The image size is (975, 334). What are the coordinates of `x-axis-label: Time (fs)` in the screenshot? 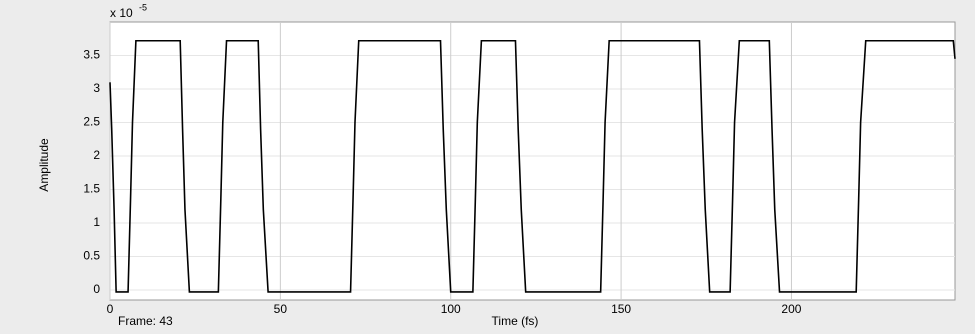 It's located at (515, 321).